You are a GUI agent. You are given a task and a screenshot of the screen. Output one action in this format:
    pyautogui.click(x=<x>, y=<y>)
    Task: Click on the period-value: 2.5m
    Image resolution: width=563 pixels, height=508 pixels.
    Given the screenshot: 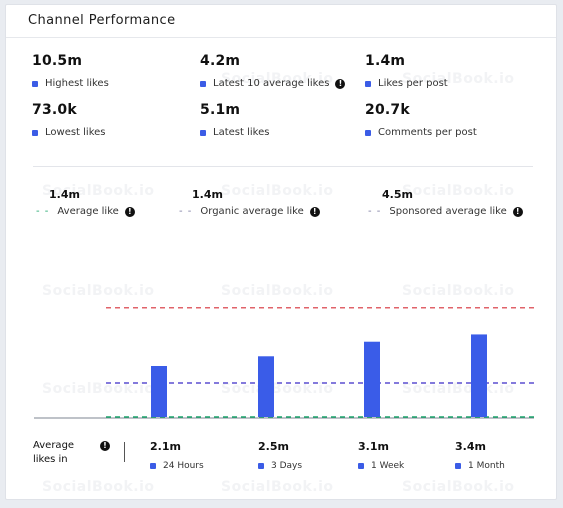 What is the action you would take?
    pyautogui.click(x=273, y=446)
    